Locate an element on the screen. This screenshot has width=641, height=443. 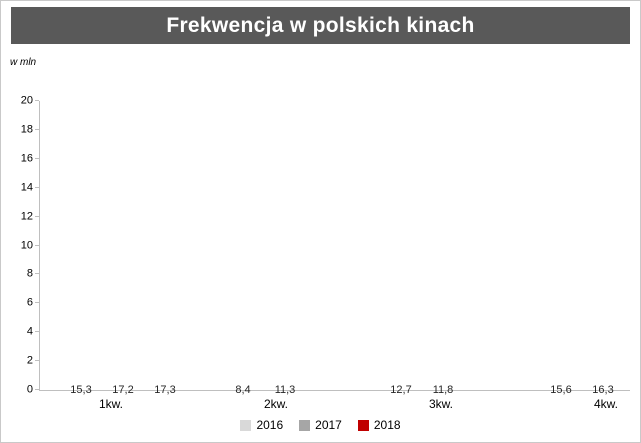
y-axis-unit-label: w mln is located at coordinates (23, 62).